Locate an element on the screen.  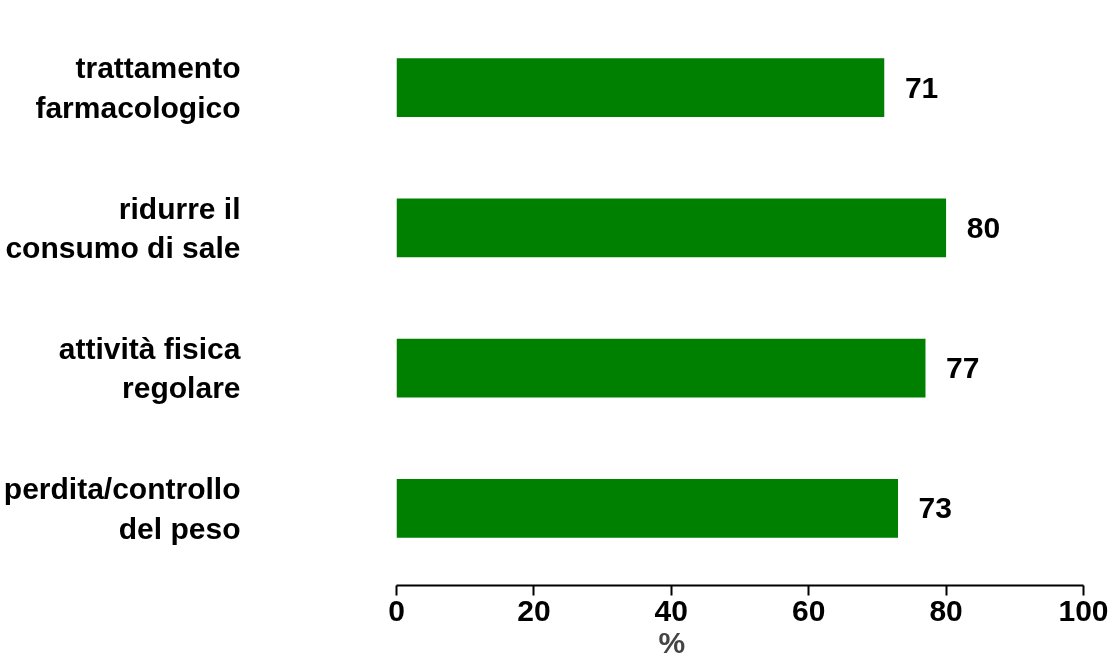
x-tick-label: 100 is located at coordinates (1083, 610).